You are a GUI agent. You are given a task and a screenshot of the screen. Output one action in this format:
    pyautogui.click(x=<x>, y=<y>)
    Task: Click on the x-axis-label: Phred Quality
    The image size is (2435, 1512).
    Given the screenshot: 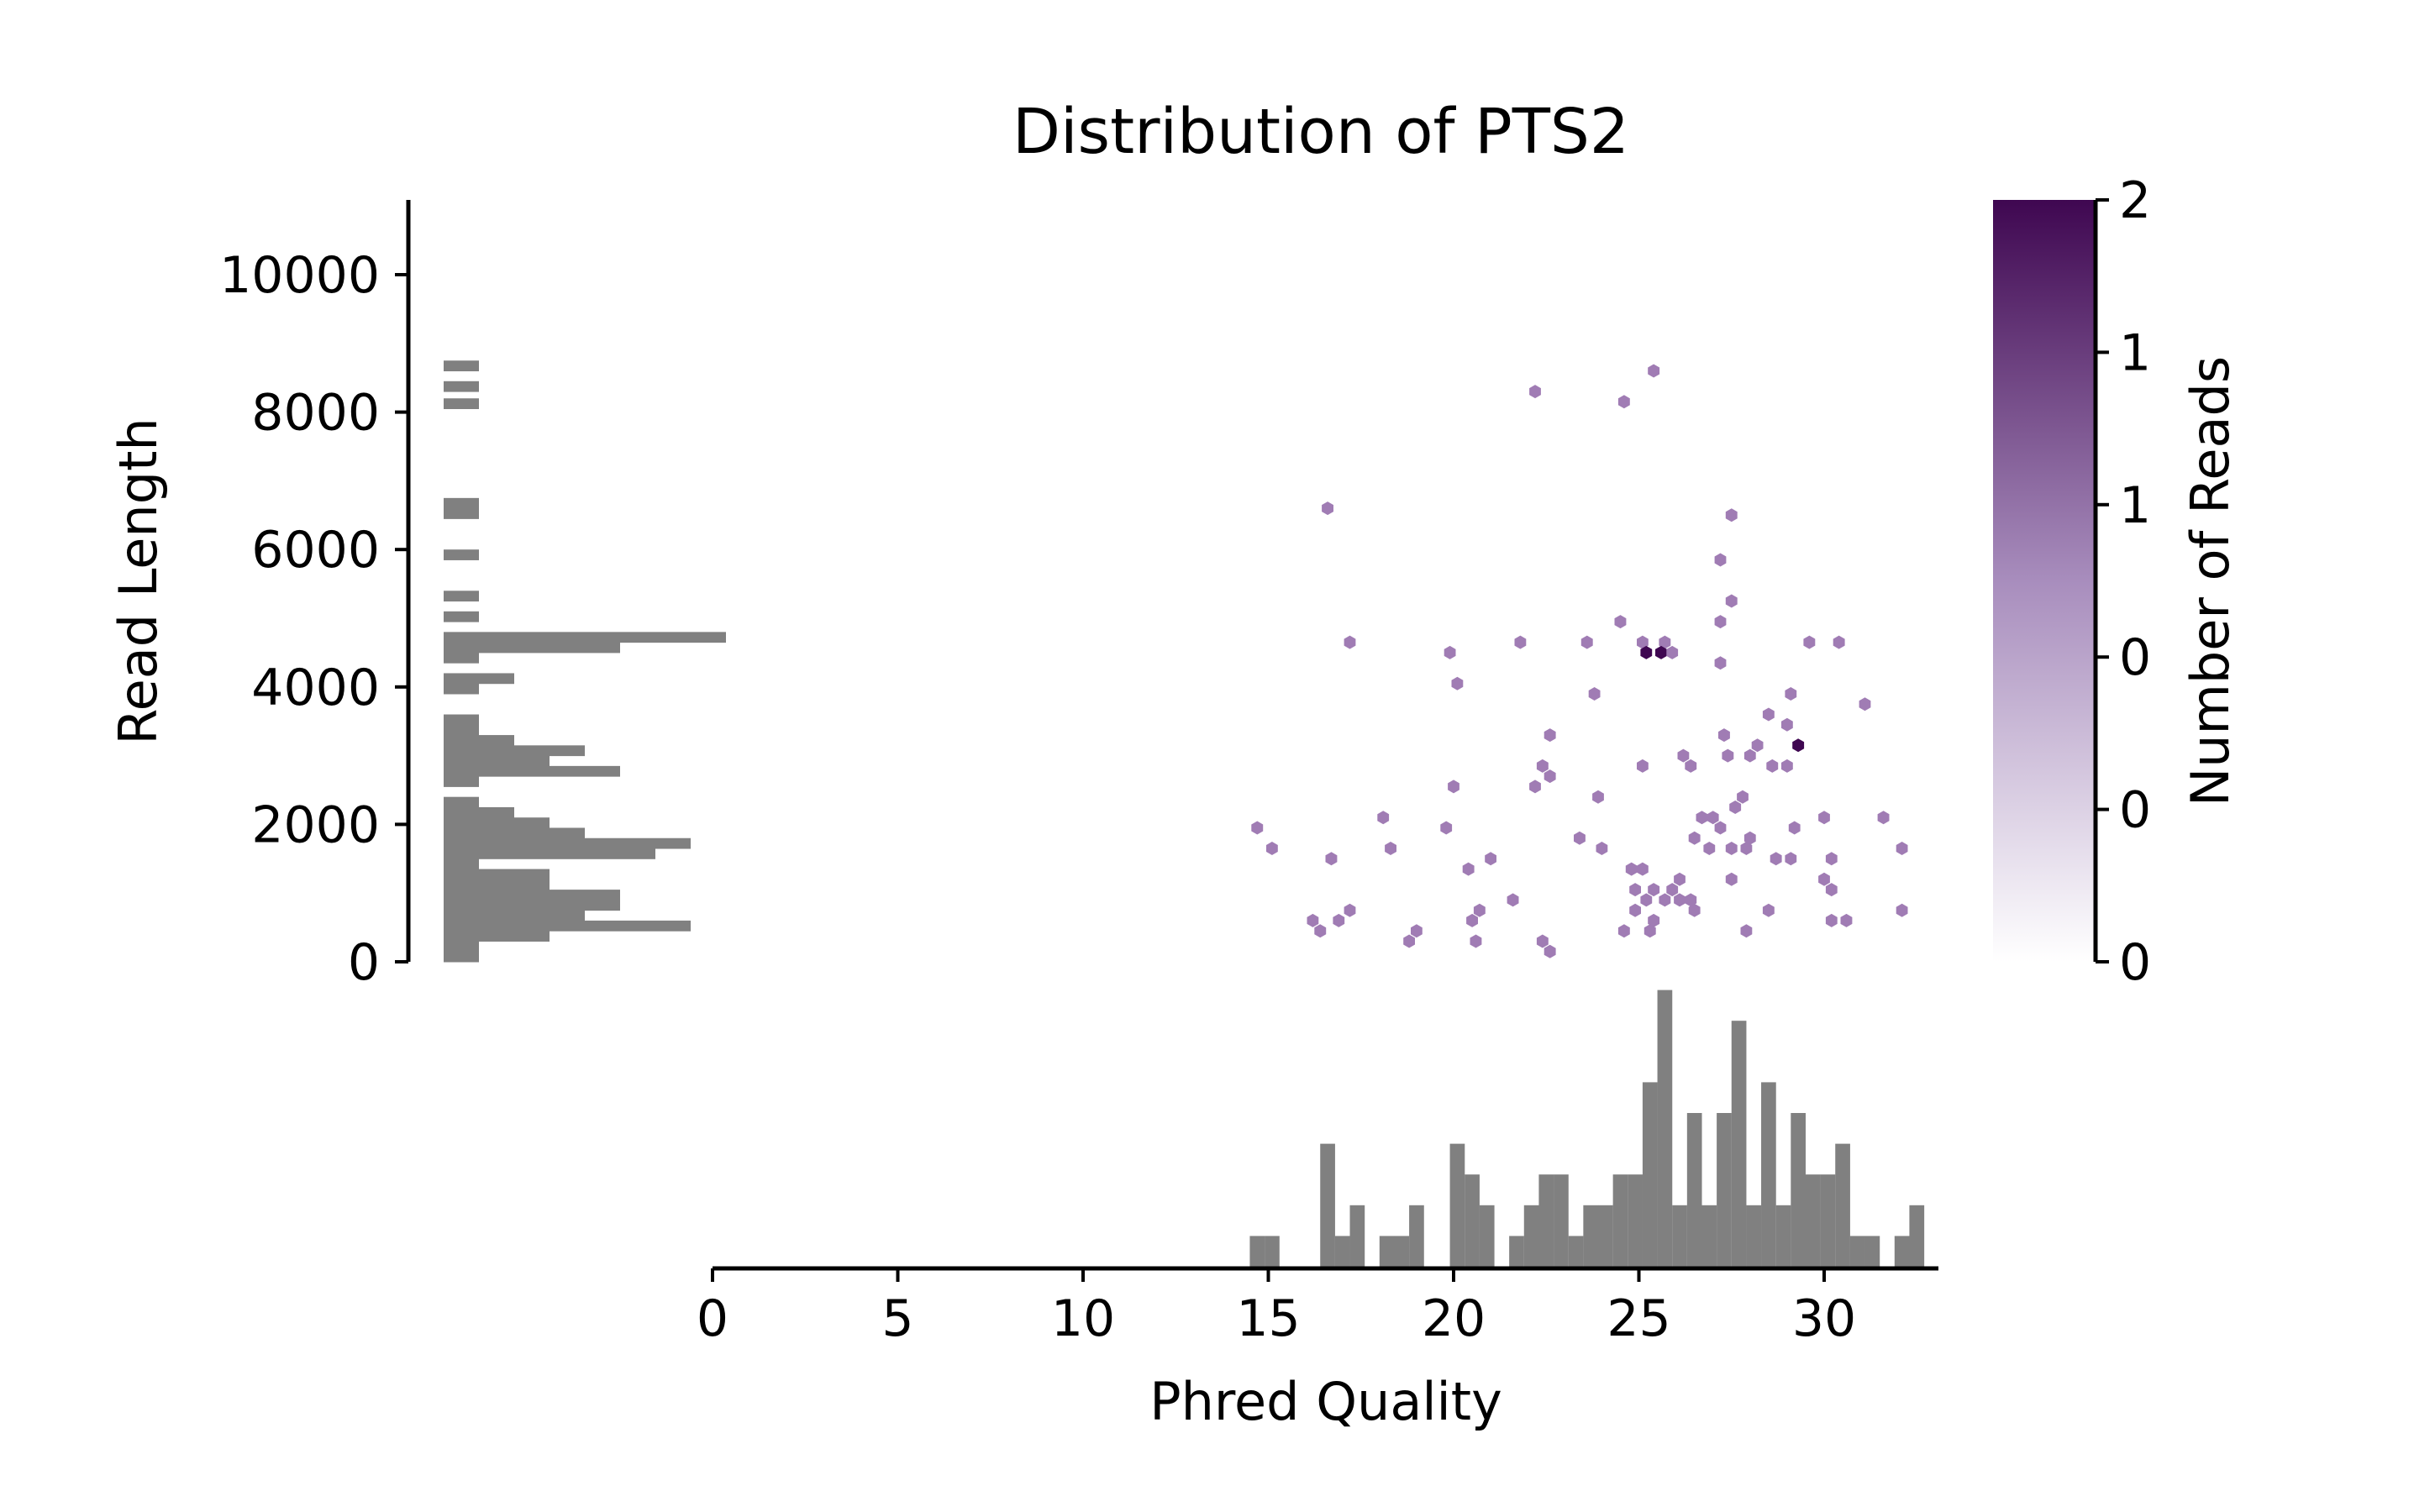 What is the action you would take?
    pyautogui.click(x=1325, y=1401)
    